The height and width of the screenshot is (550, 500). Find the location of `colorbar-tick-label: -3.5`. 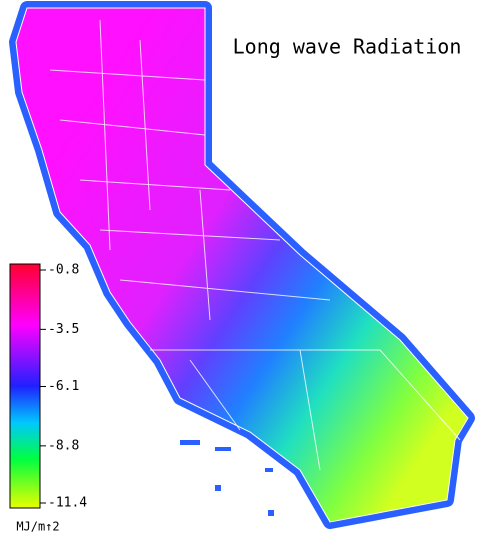

colorbar-tick-label: -3.5 is located at coordinates (63, 329).